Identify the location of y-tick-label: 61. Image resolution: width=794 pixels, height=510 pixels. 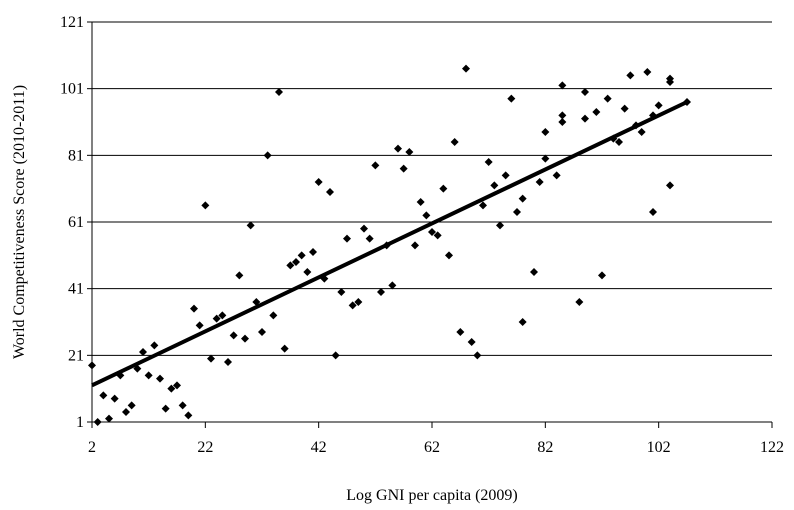
(76, 222).